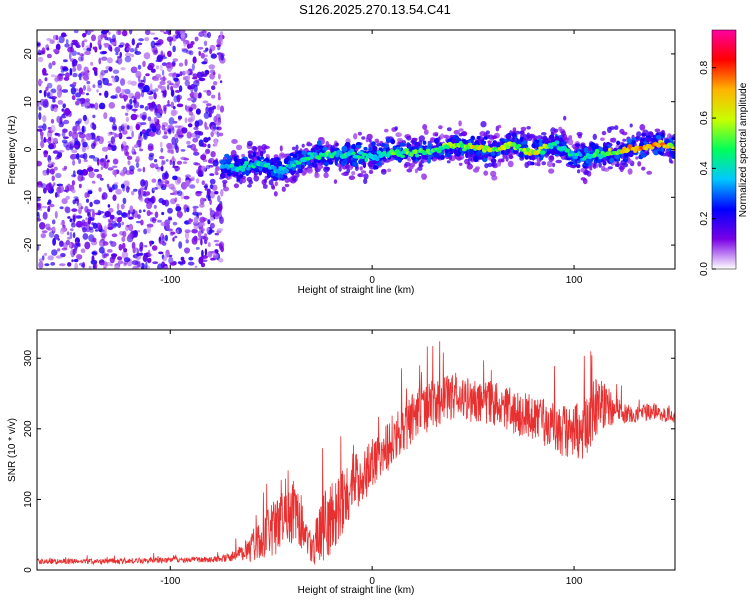 The image size is (750, 600). Describe the element at coordinates (724, 149) in the screenshot. I see `colorbar-gradient` at that location.